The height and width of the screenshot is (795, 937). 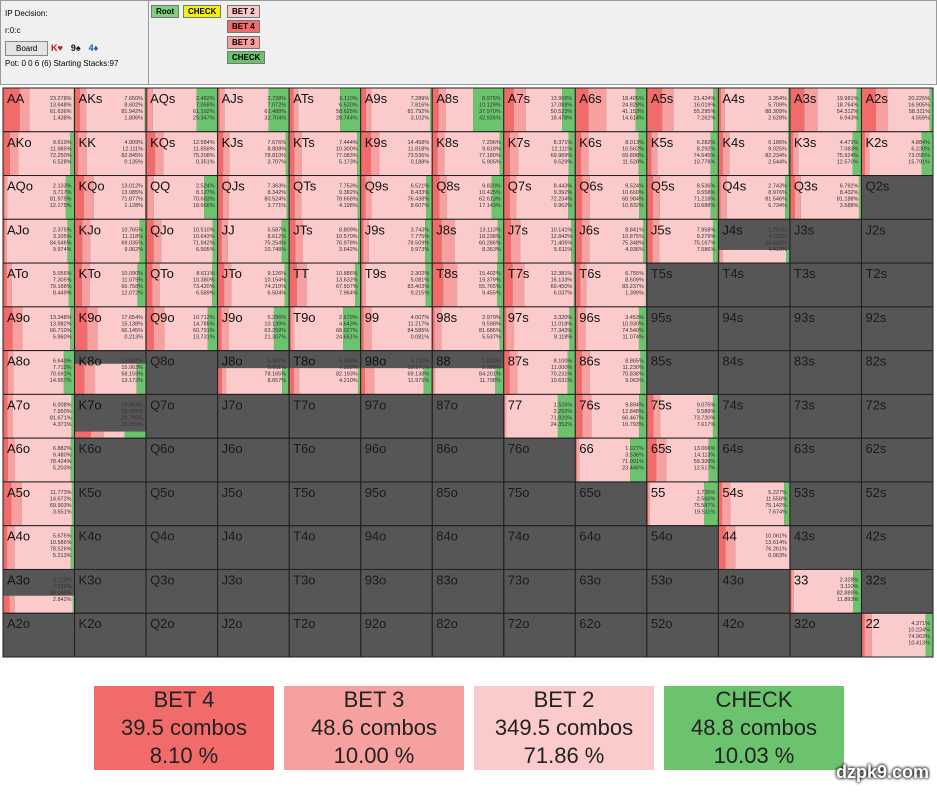 I want to click on freq-label: 5.173%, so click(x=348, y=162).